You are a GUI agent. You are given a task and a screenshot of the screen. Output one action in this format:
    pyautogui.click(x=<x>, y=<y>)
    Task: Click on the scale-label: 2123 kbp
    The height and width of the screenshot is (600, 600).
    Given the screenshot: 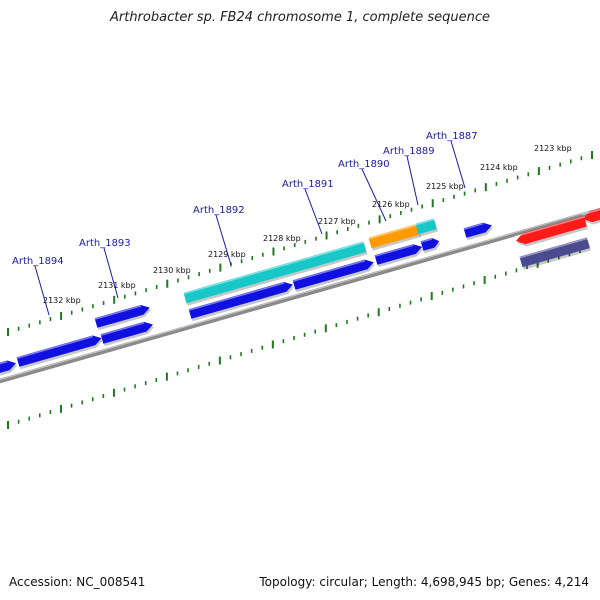 What is the action you would take?
    pyautogui.click(x=553, y=148)
    